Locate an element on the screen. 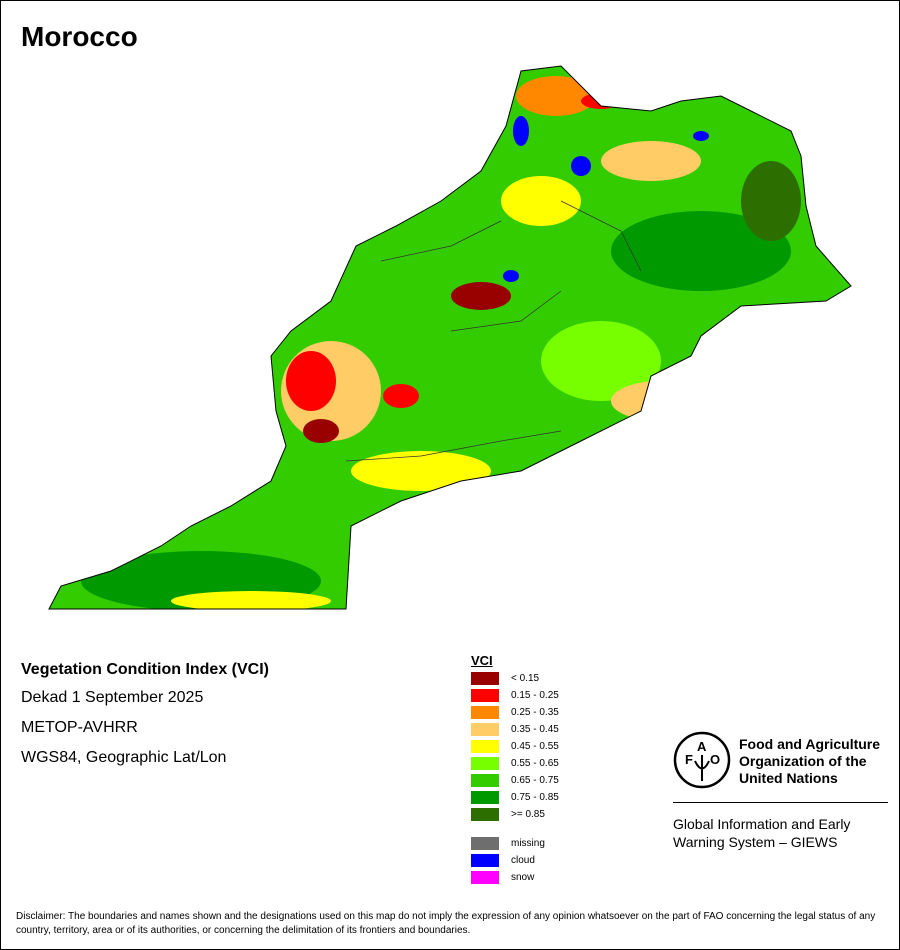  projection: WGS84, Geographic Lat/Lon is located at coordinates (124, 757).